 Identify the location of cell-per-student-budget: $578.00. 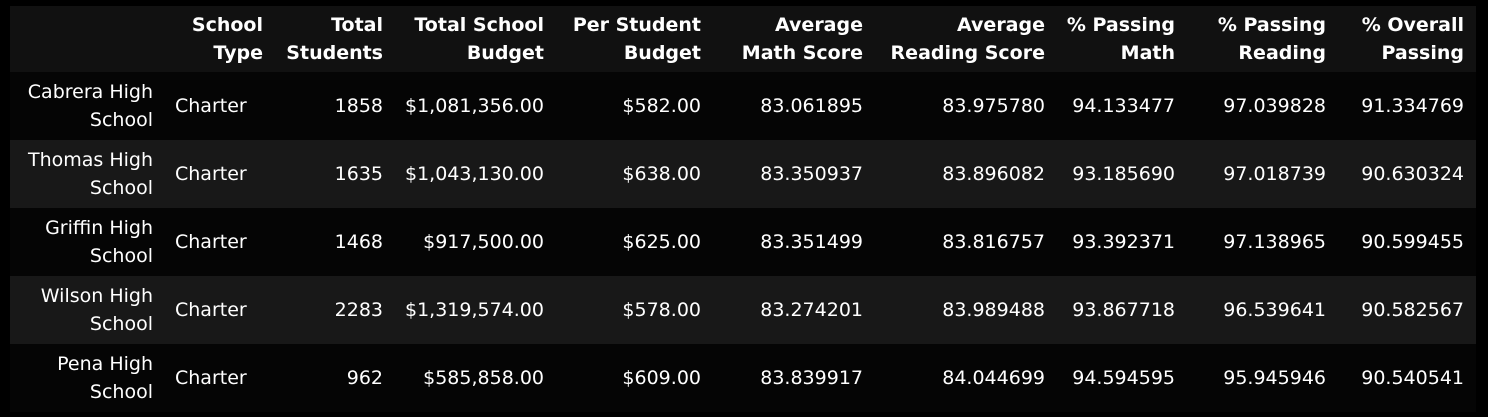
(661, 310).